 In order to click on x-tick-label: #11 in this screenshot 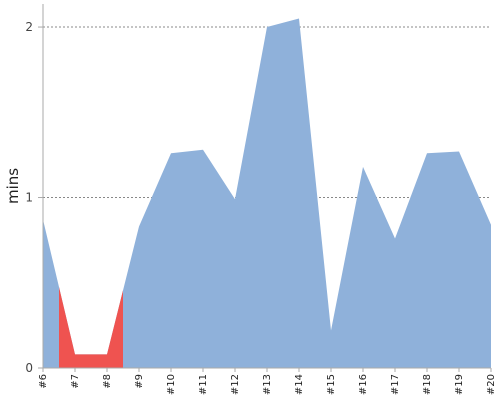, I will do `click(203, 384)`.